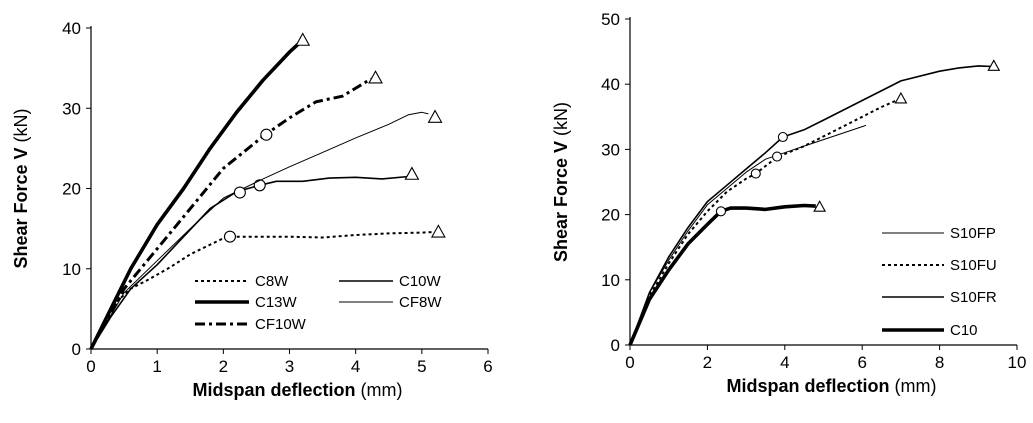 The height and width of the screenshot is (423, 1033). What do you see at coordinates (21, 207) in the screenshot?
I see `chart-0-y-axis-label: Shear Force V` at bounding box center [21, 207].